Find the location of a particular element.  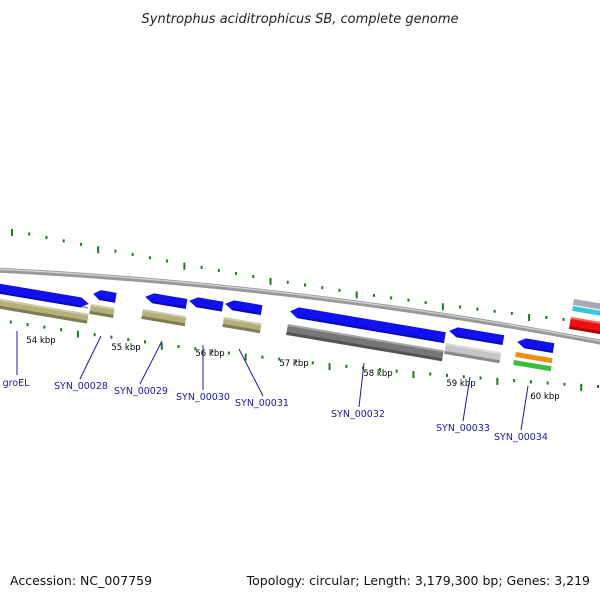

scale-label: 55 kbp is located at coordinates (125, 348).